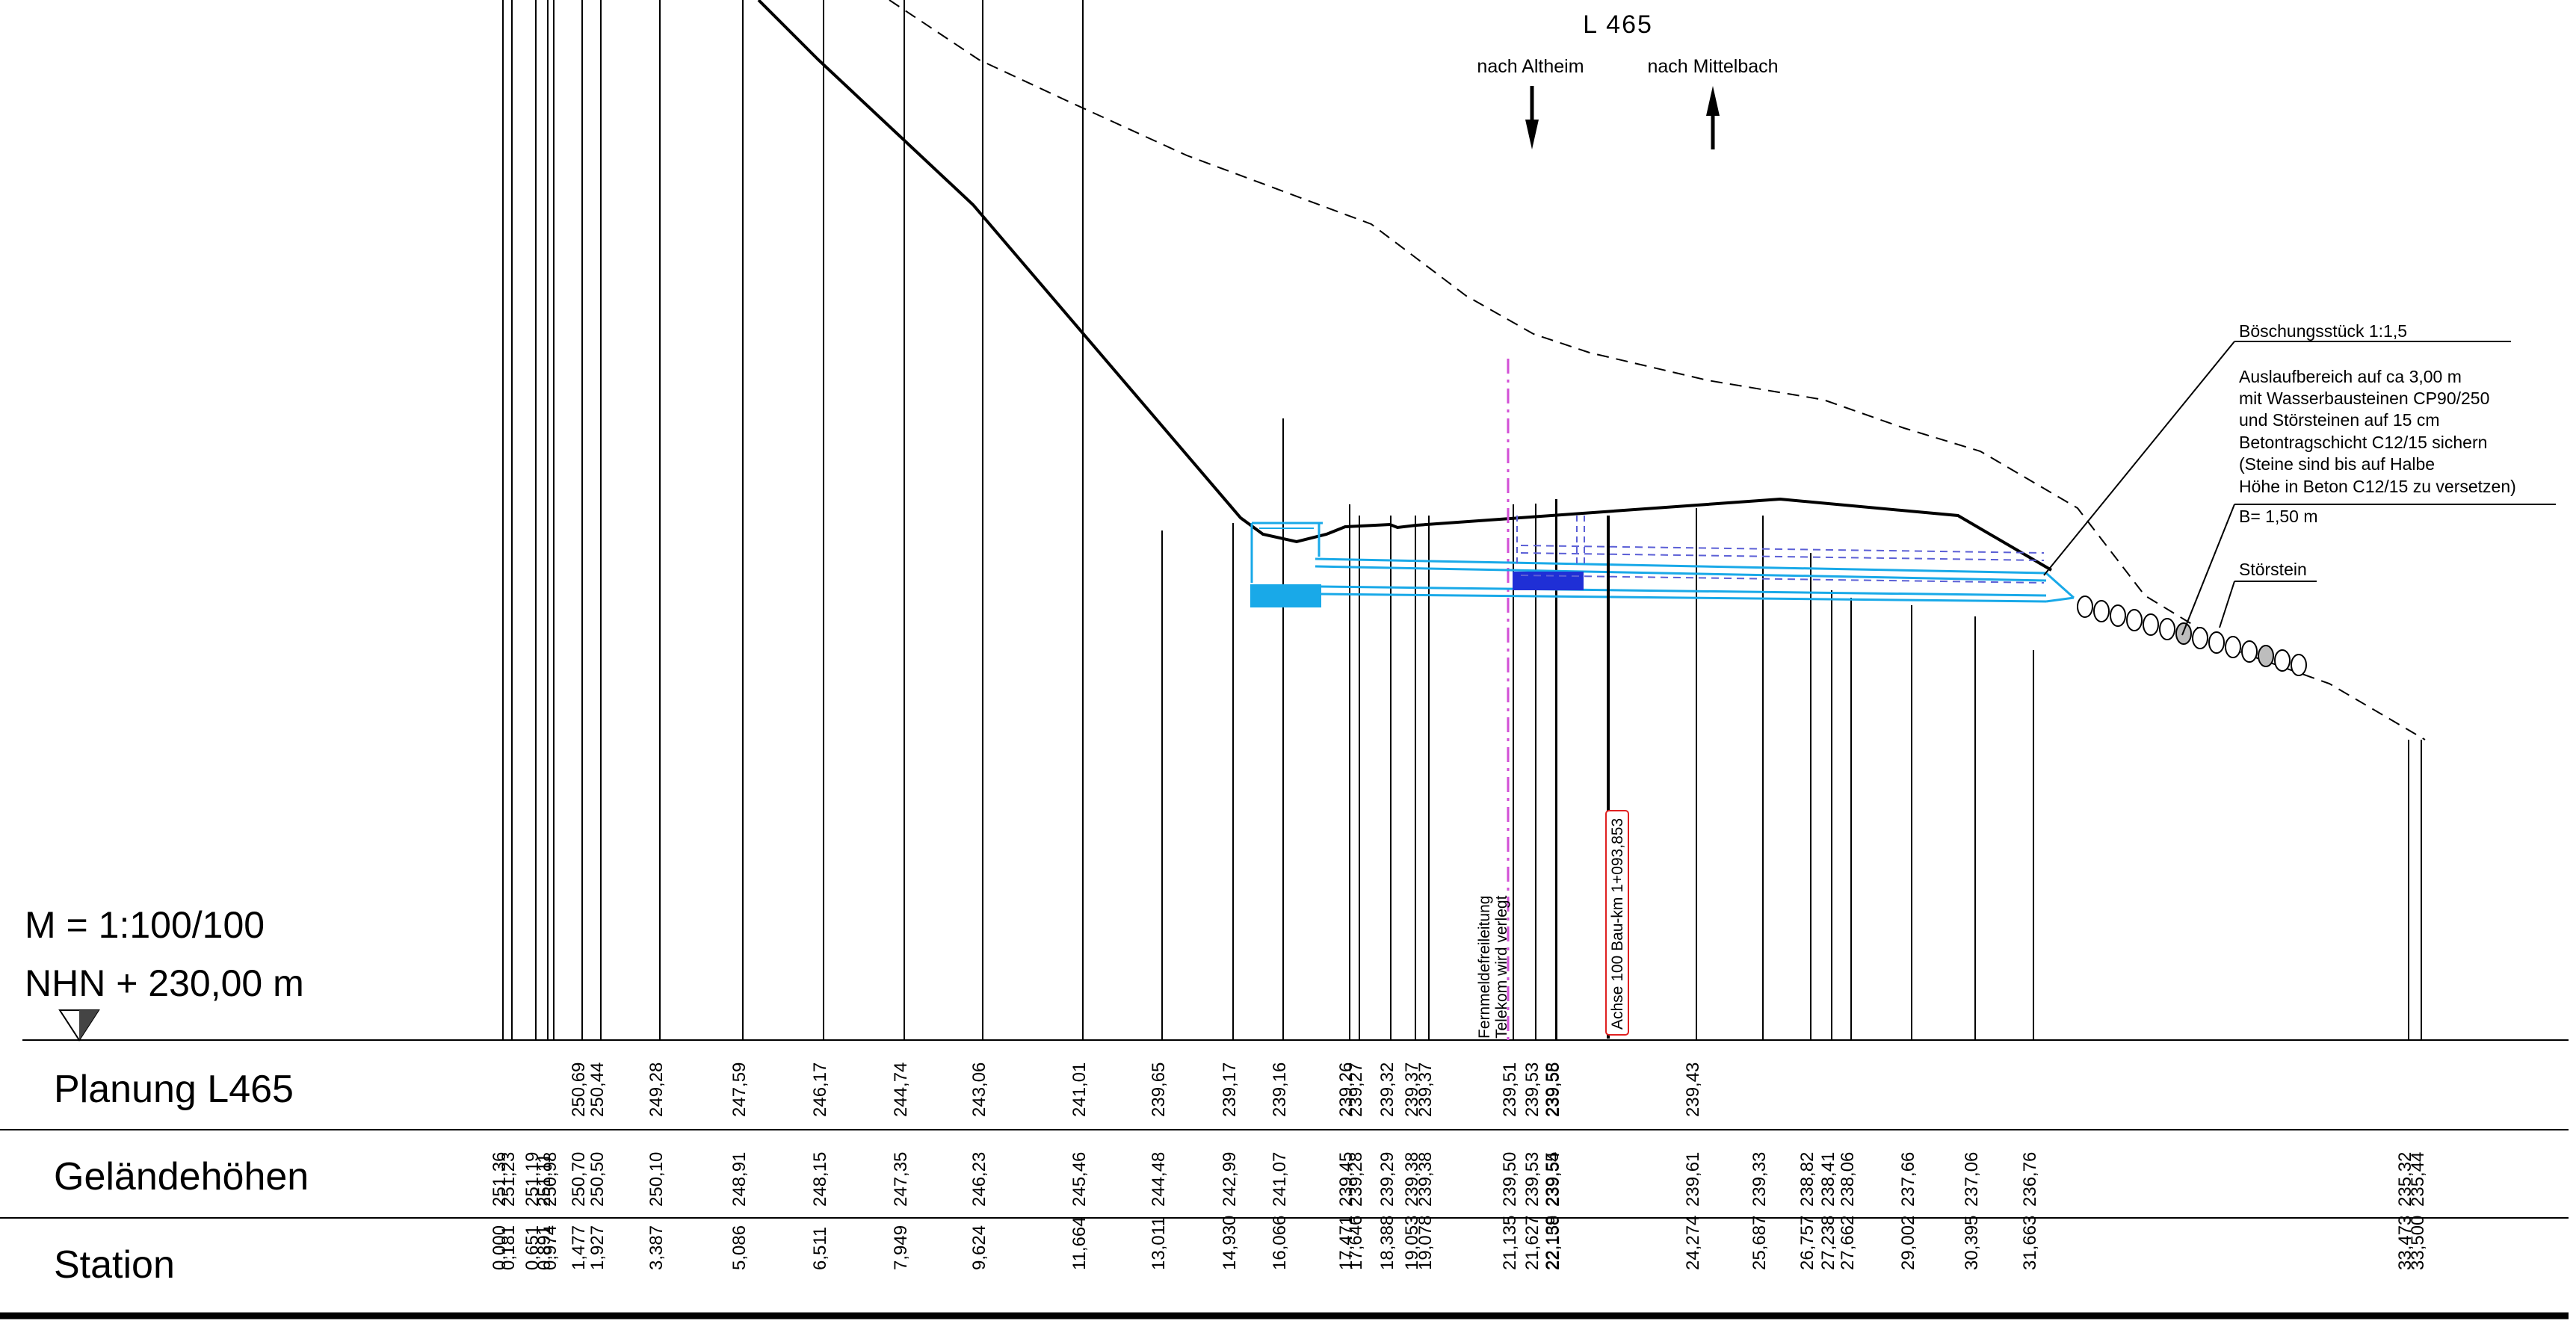 The width and height of the screenshot is (2576, 1321). Describe the element at coordinates (145, 925) in the screenshot. I see `scale-label: M = 1:100/100` at that location.